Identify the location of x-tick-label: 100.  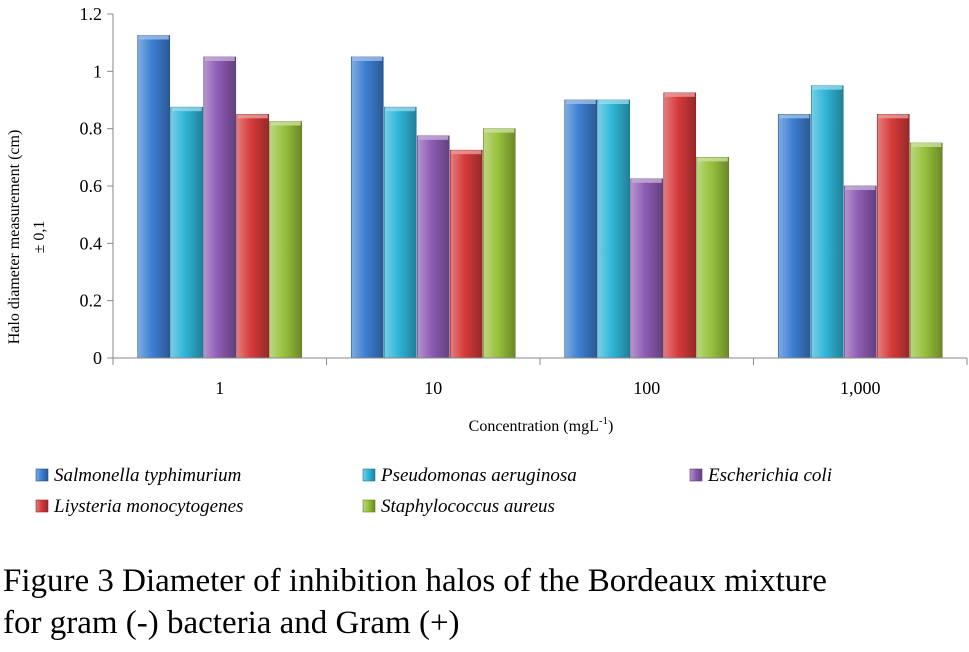
(646, 388).